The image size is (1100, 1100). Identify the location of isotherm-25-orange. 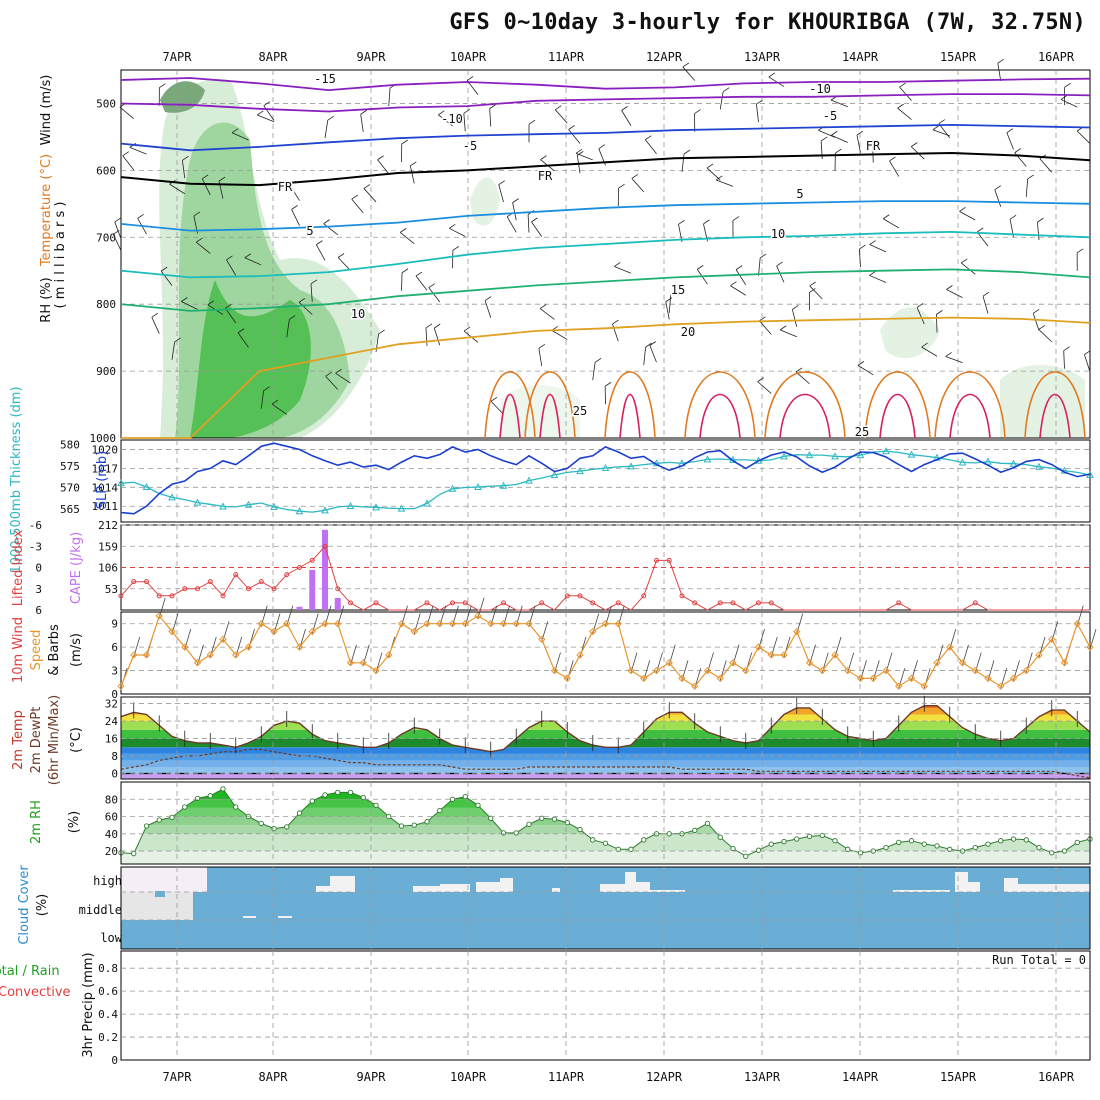
(720, 405).